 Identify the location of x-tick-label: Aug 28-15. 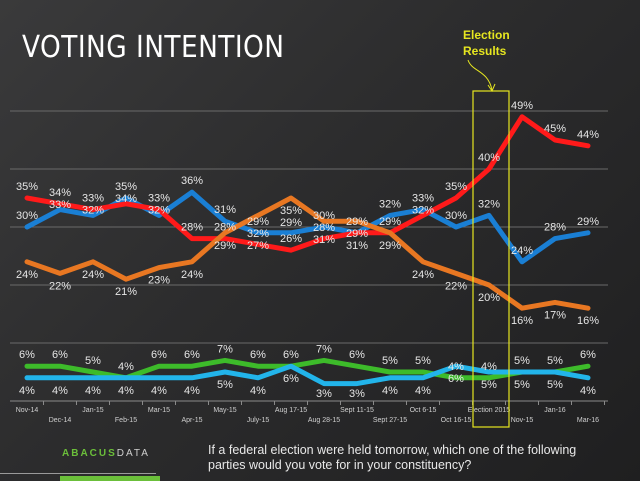
(324, 420).